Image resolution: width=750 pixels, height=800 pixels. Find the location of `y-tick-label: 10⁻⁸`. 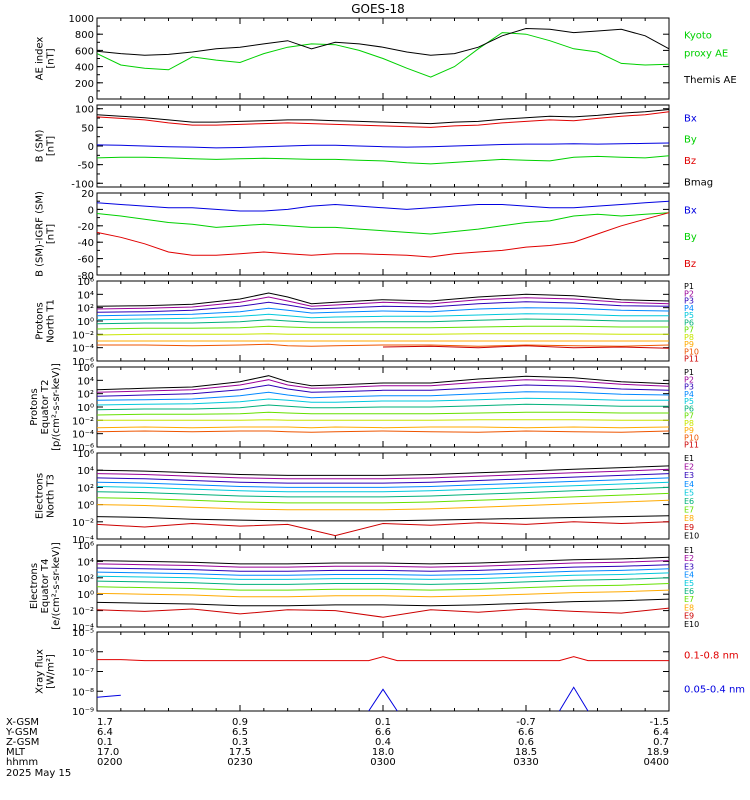

y-tick-label: 10⁻⁸ is located at coordinates (83, 692).